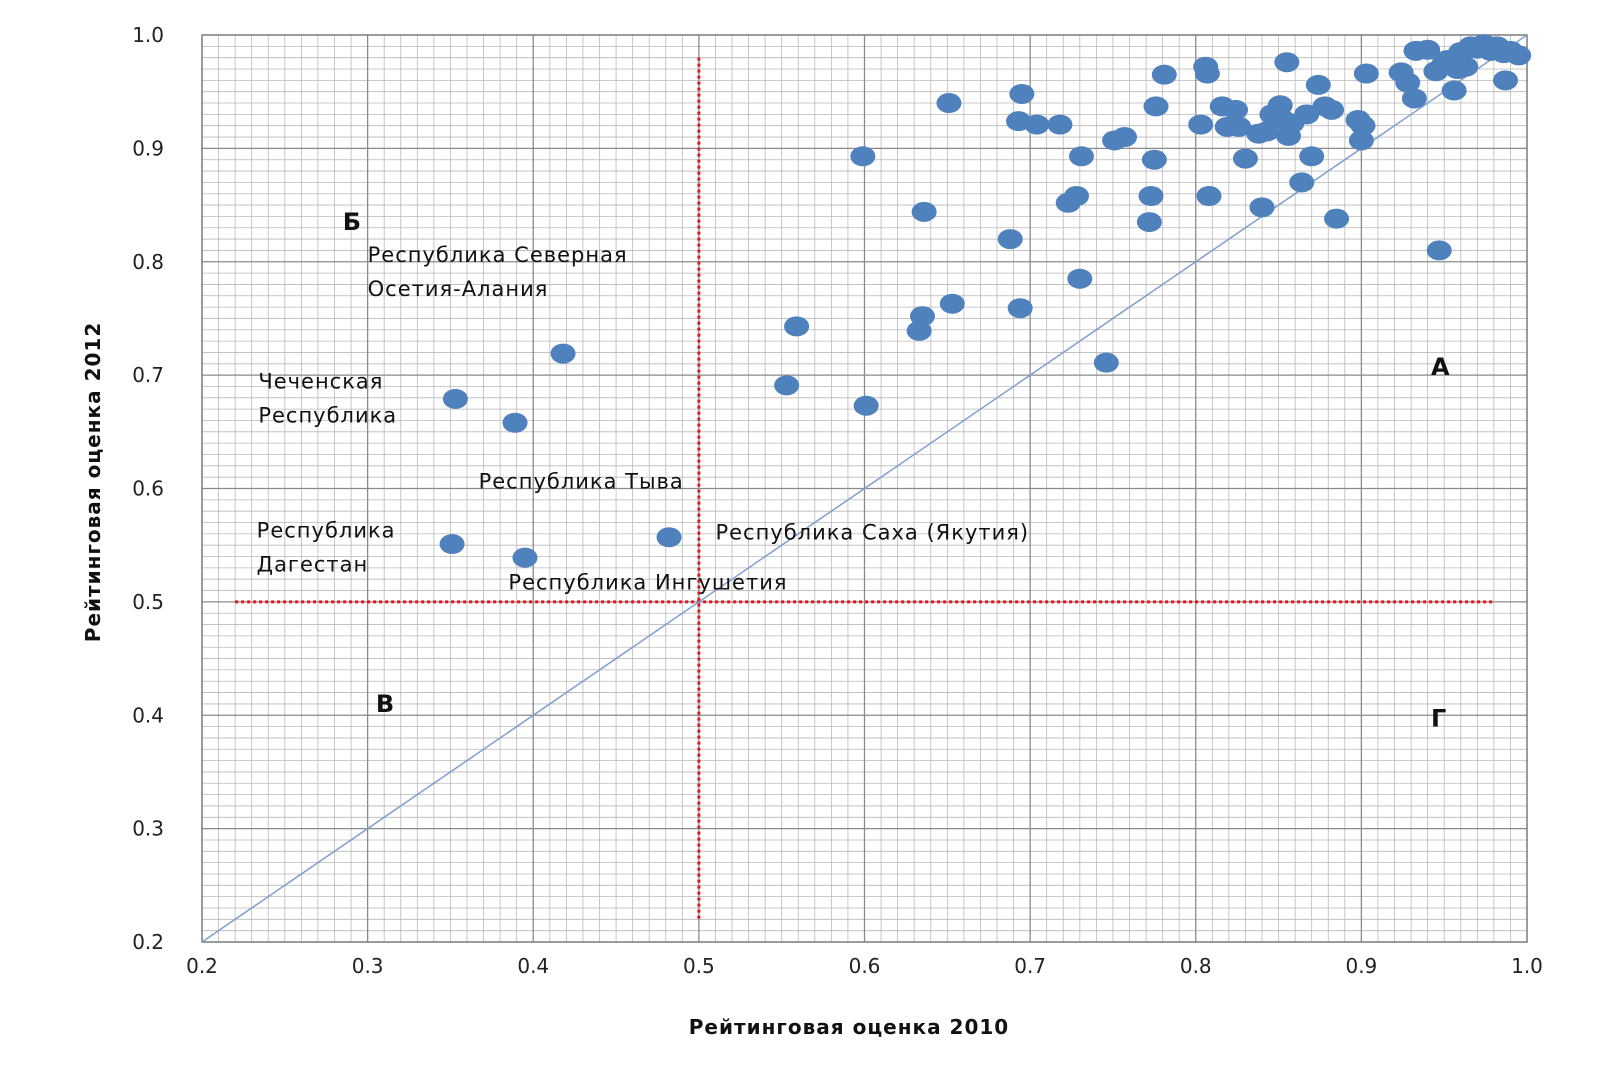 This screenshot has width=1606, height=1082. Describe the element at coordinates (1361, 966) in the screenshot. I see `x-tick-label: 0.9` at that location.